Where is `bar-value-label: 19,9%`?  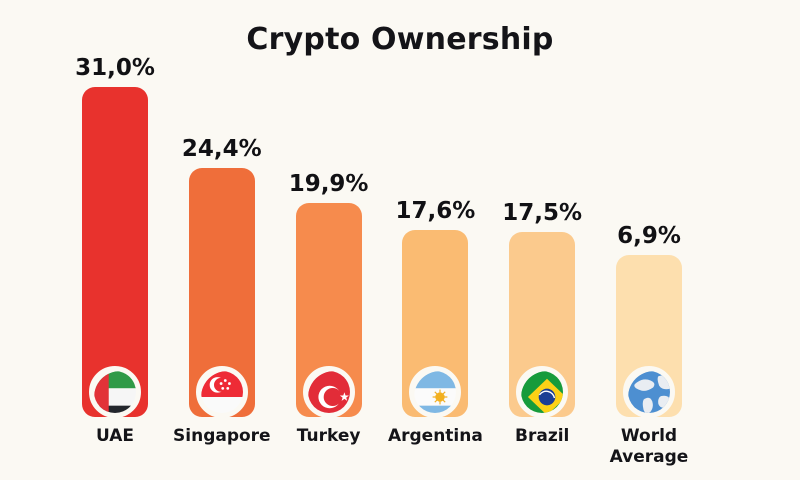 bar-value-label: 19,9% is located at coordinates (328, 184).